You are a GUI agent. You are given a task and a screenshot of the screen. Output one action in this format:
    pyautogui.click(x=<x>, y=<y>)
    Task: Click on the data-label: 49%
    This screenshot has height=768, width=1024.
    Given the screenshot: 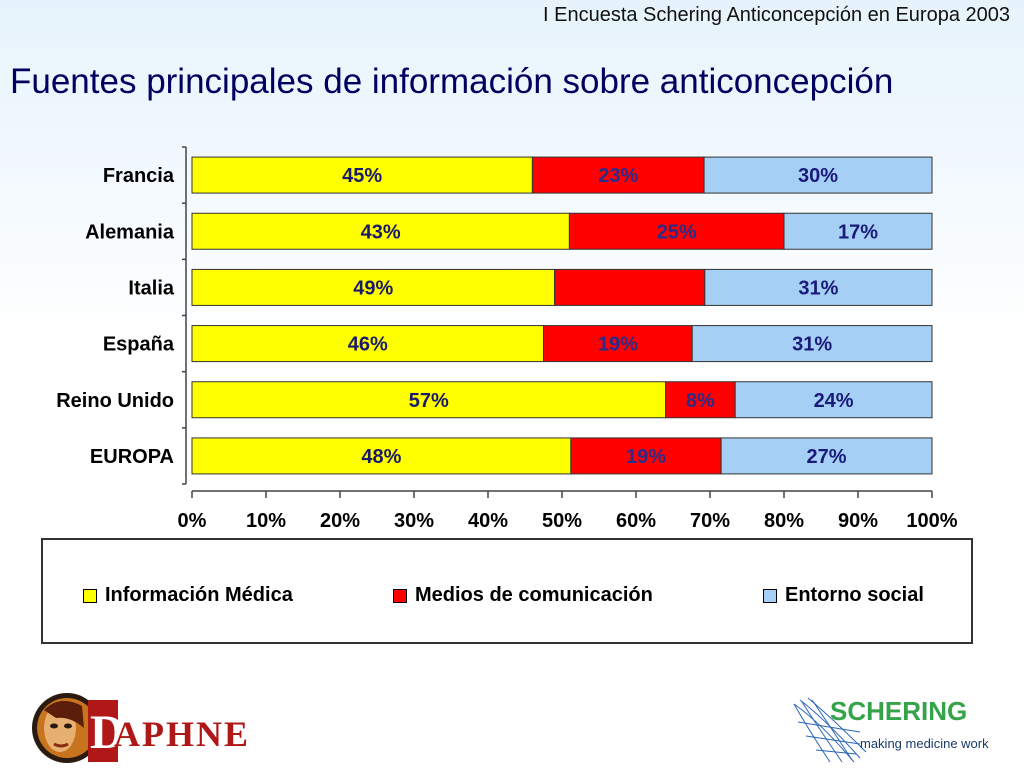 What is the action you would take?
    pyautogui.click(x=373, y=288)
    